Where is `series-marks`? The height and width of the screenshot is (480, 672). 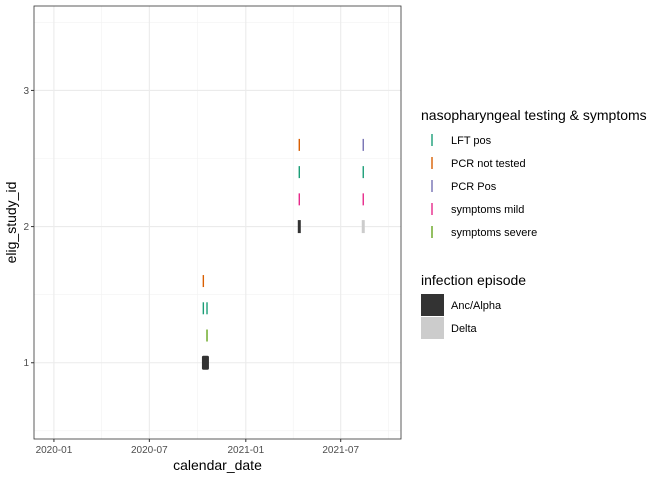 series-marks is located at coordinates (283, 240).